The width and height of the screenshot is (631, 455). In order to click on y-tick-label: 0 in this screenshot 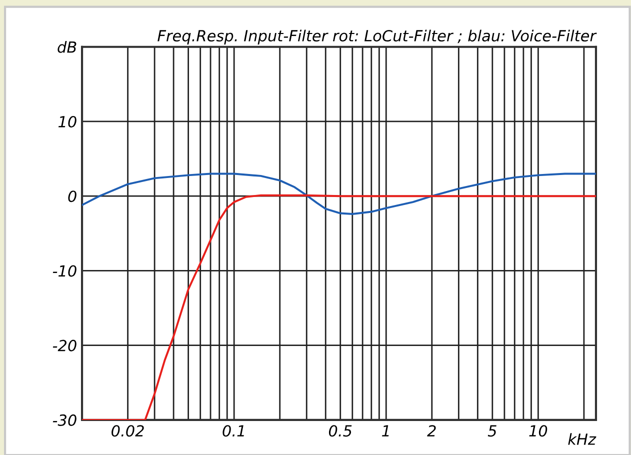, I will do `click(72, 196)`.